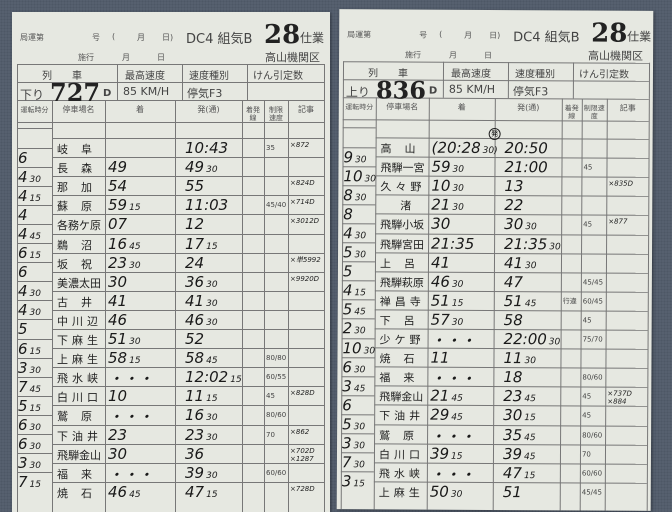 Image resolution: width=672 pixels, height=512 pixels. I want to click on arrival-time: 30, so click(441, 224).